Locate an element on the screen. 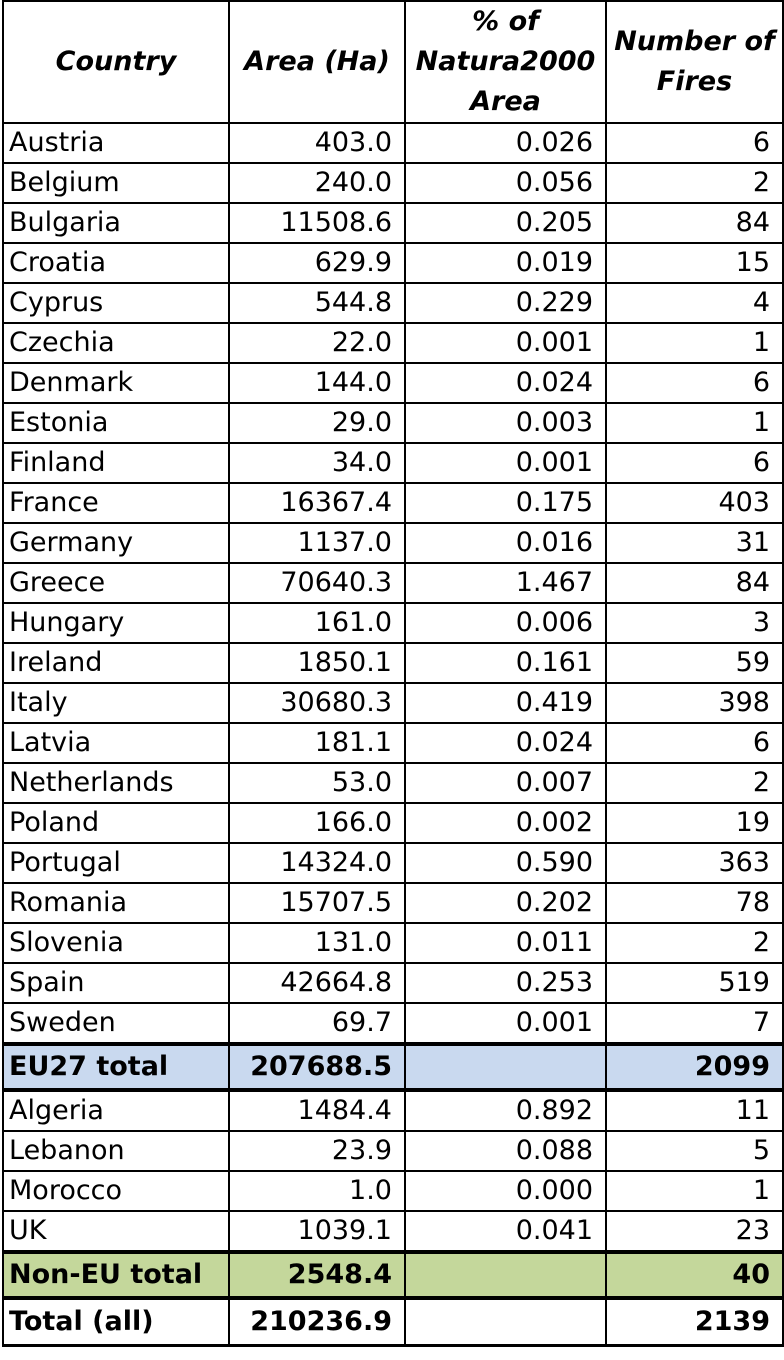 This screenshot has width=784, height=1360. area-cell: 210236.9 is located at coordinates (317, 1321).